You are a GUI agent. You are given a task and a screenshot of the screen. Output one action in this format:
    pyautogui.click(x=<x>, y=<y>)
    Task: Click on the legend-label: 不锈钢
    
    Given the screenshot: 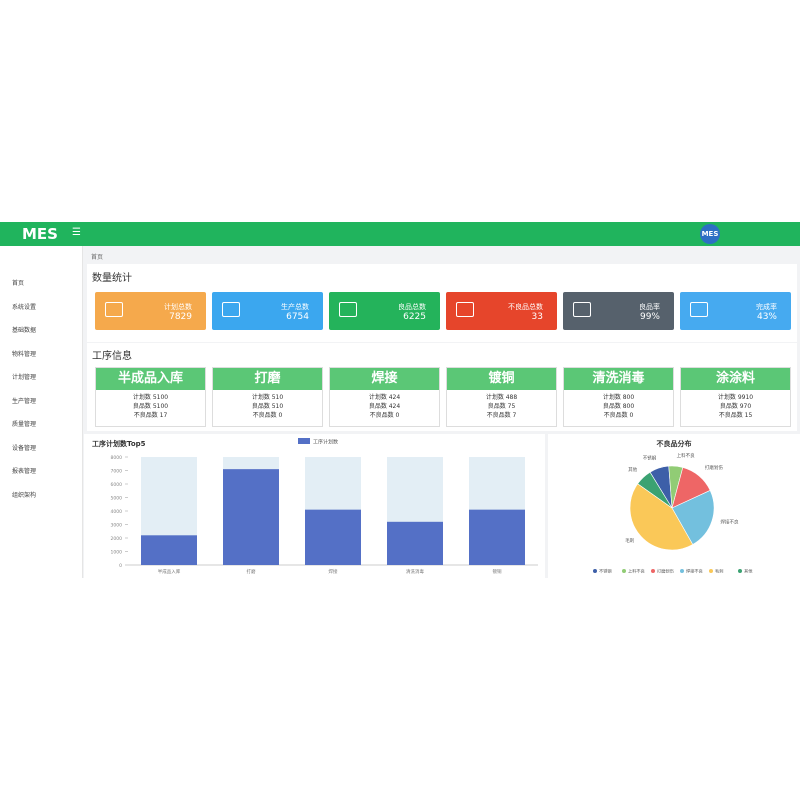 What is the action you would take?
    pyautogui.click(x=605, y=571)
    